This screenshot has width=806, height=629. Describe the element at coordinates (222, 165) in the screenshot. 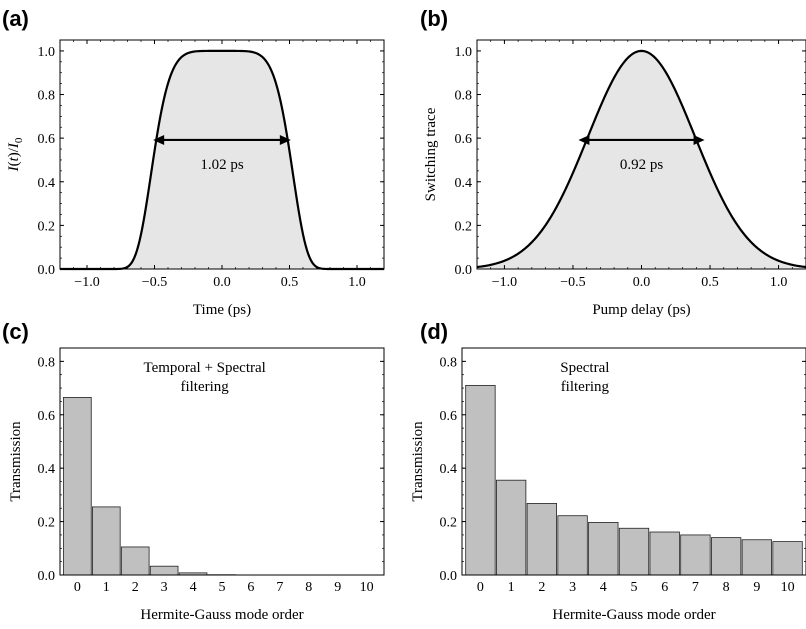

I see `fwhm-label: 1.02 ps` at that location.